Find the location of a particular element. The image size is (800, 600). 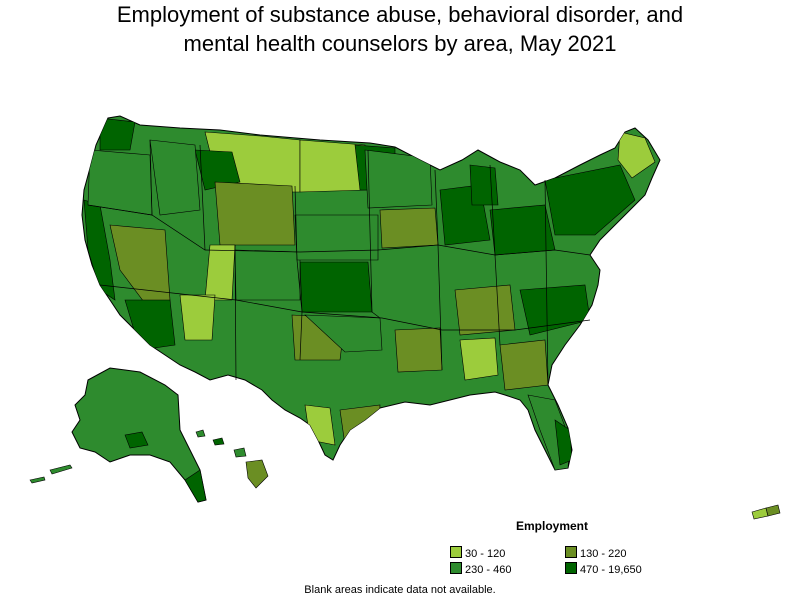

legend-item-4: 470 - 19,650 is located at coordinates (603, 569).